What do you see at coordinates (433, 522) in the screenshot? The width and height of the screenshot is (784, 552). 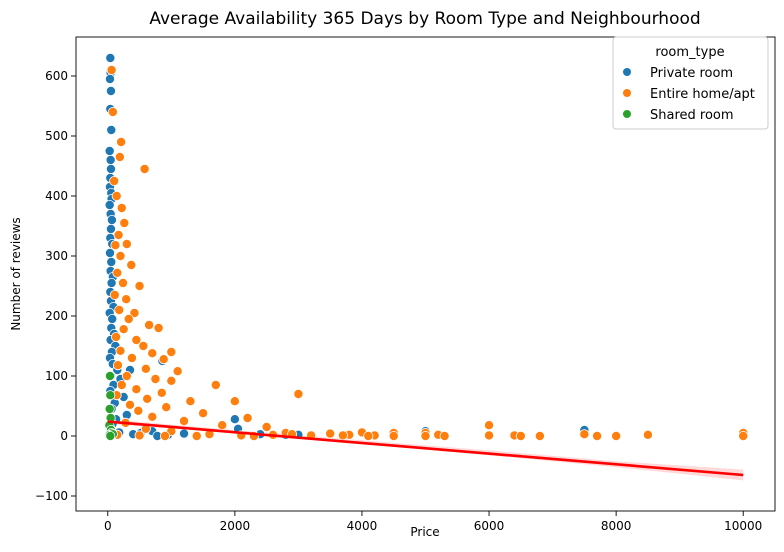 I see `x-axis-ticks: 0 2000 4000 6000 8000 10000` at bounding box center [433, 522].